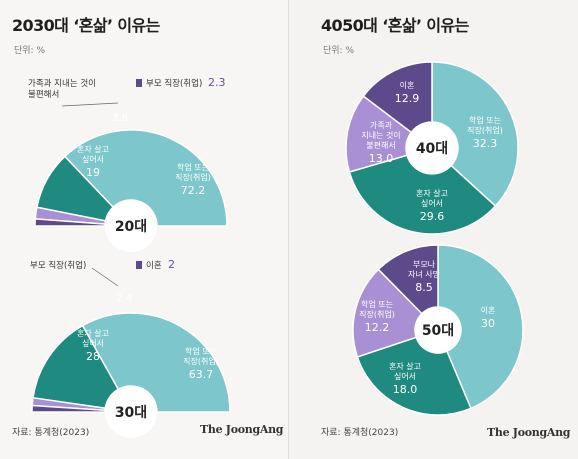 This screenshot has height=459, width=578. I want to click on chart3-center-hole, so click(432, 148).